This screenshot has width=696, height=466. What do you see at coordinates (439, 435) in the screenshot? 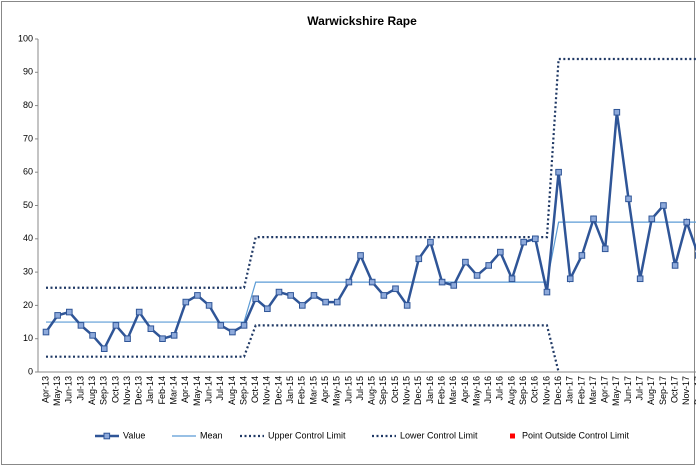
I see `legend-label: Lower Control Limit` at bounding box center [439, 435].